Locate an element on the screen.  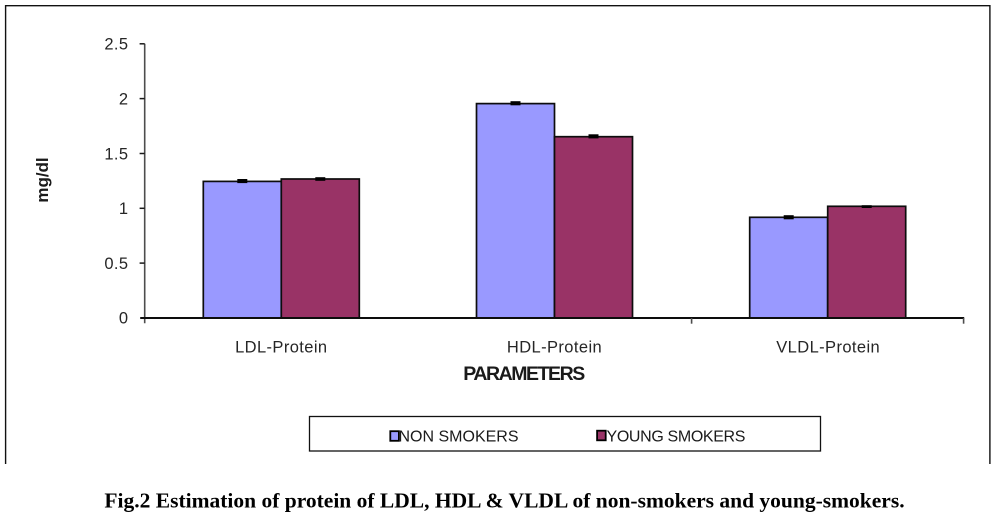
svg-text: YOUNG SMOKERS is located at coordinates (676, 437).